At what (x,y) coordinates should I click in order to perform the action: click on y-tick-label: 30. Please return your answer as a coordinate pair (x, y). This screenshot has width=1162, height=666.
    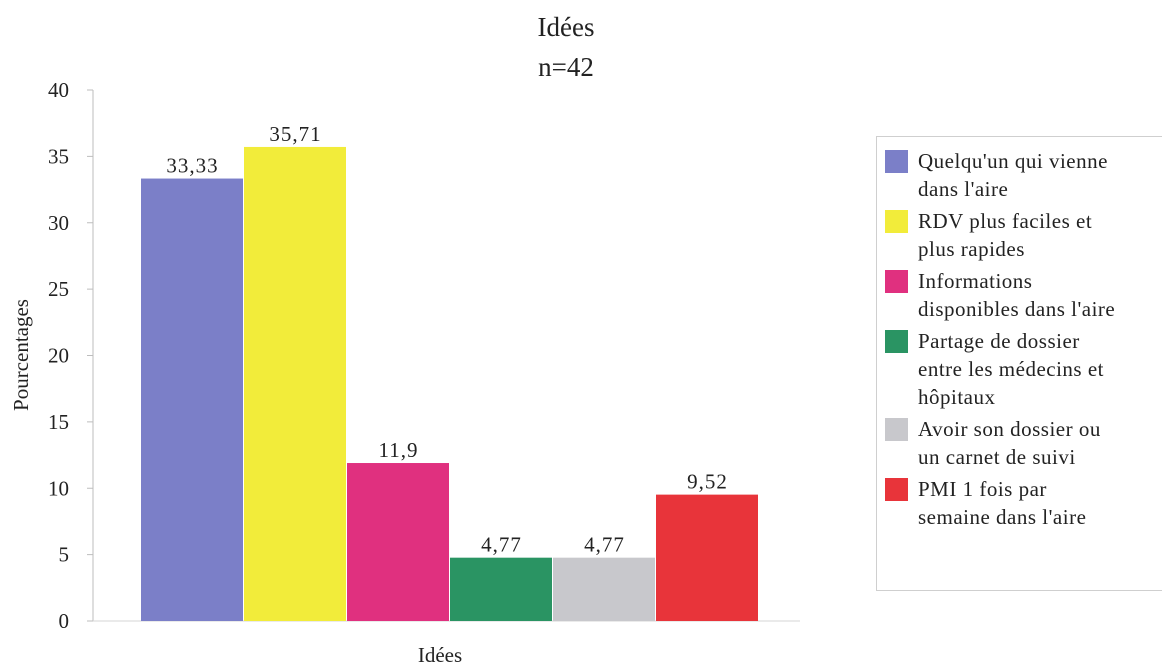
    Looking at the image, I should click on (58, 223).